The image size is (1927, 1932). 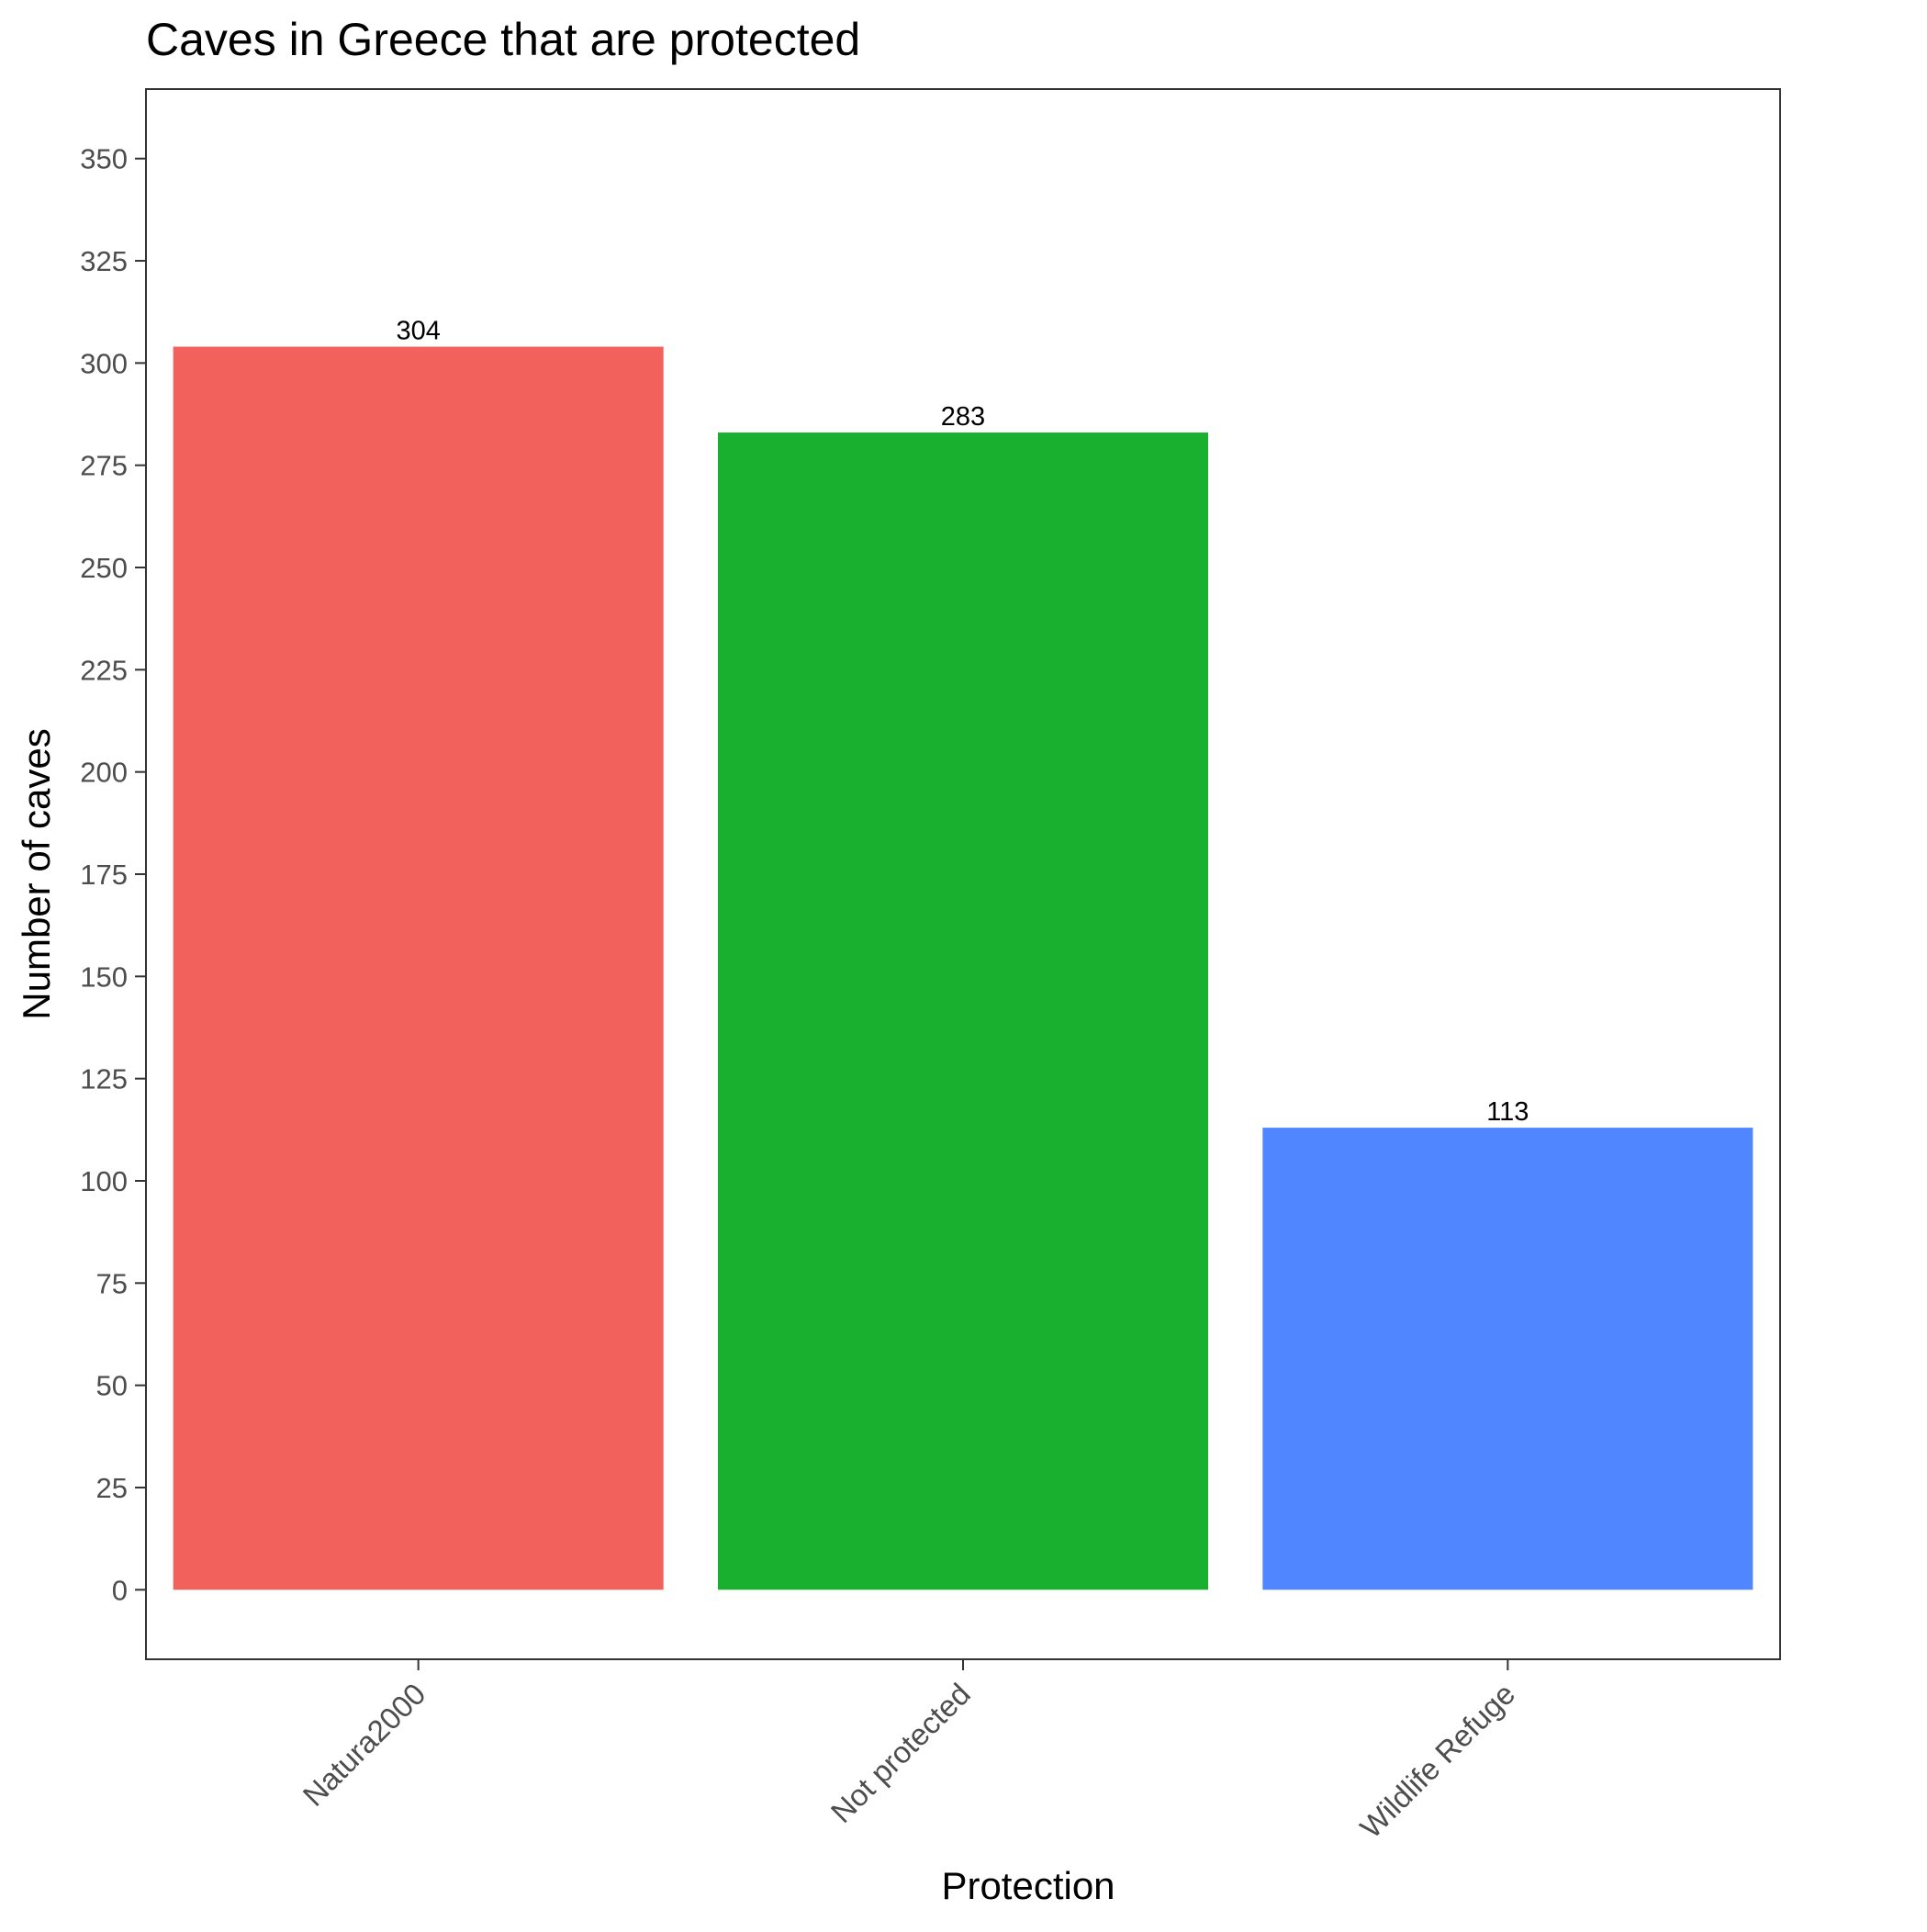 What do you see at coordinates (1508, 1112) in the screenshot?
I see `data-label: 113` at bounding box center [1508, 1112].